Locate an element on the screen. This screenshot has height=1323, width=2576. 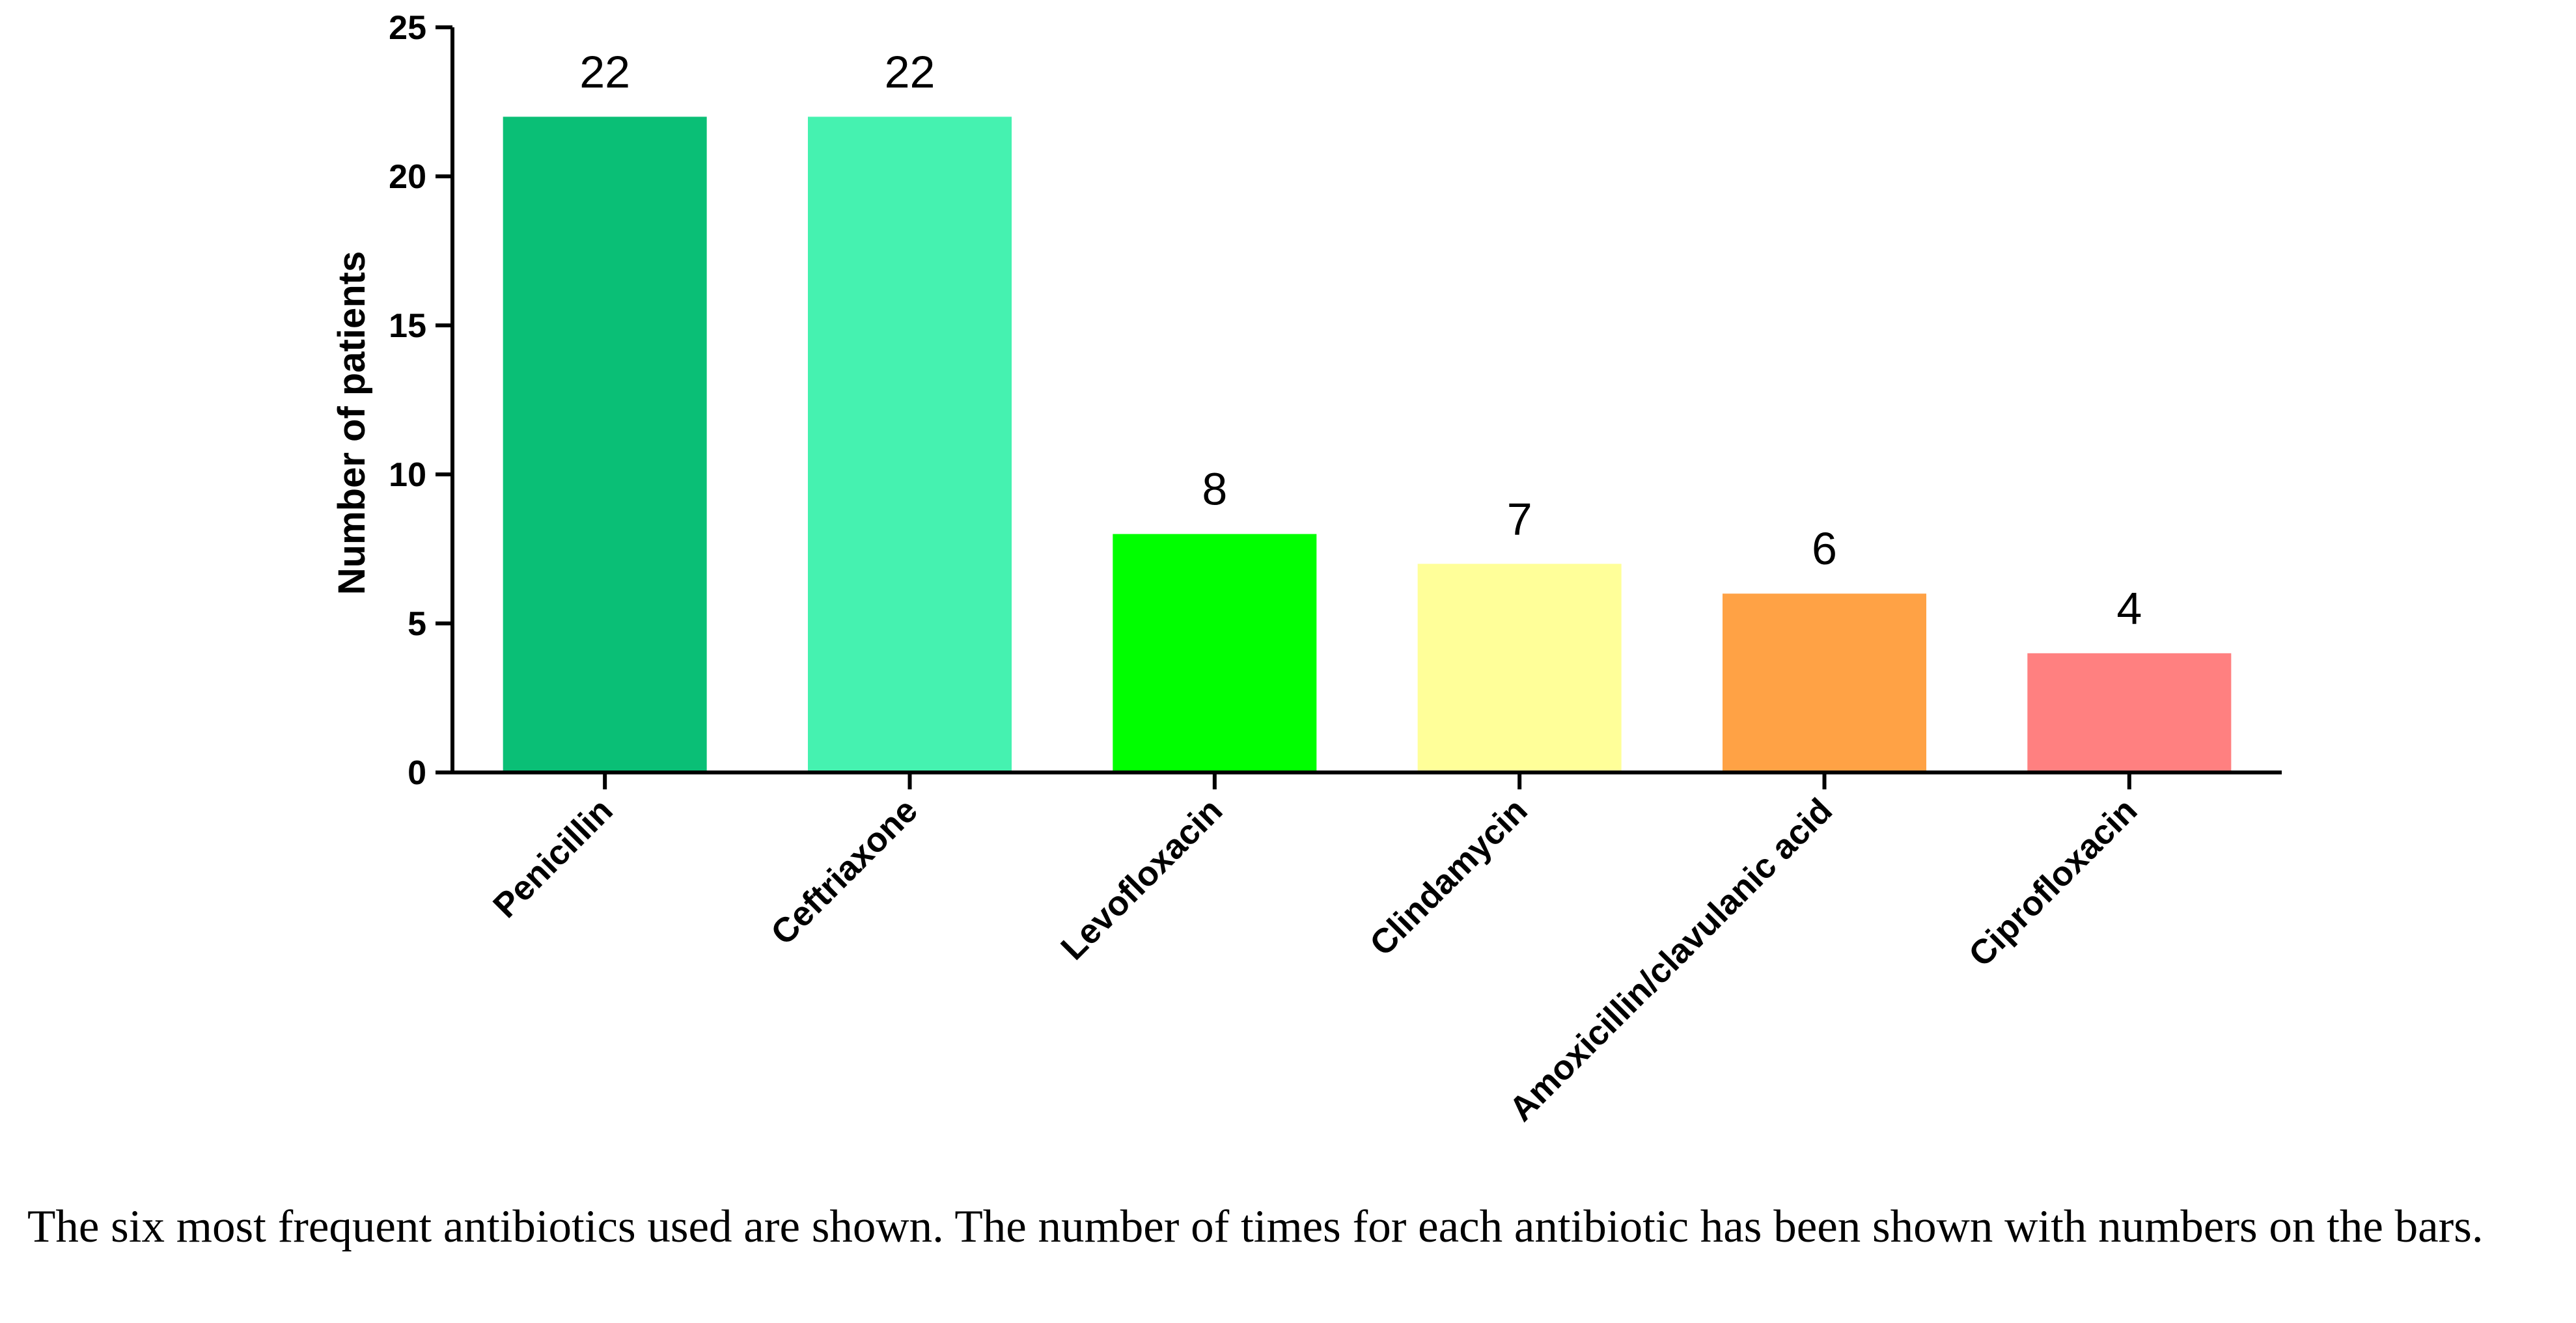
y-tick-label: 20 is located at coordinates (407, 177).